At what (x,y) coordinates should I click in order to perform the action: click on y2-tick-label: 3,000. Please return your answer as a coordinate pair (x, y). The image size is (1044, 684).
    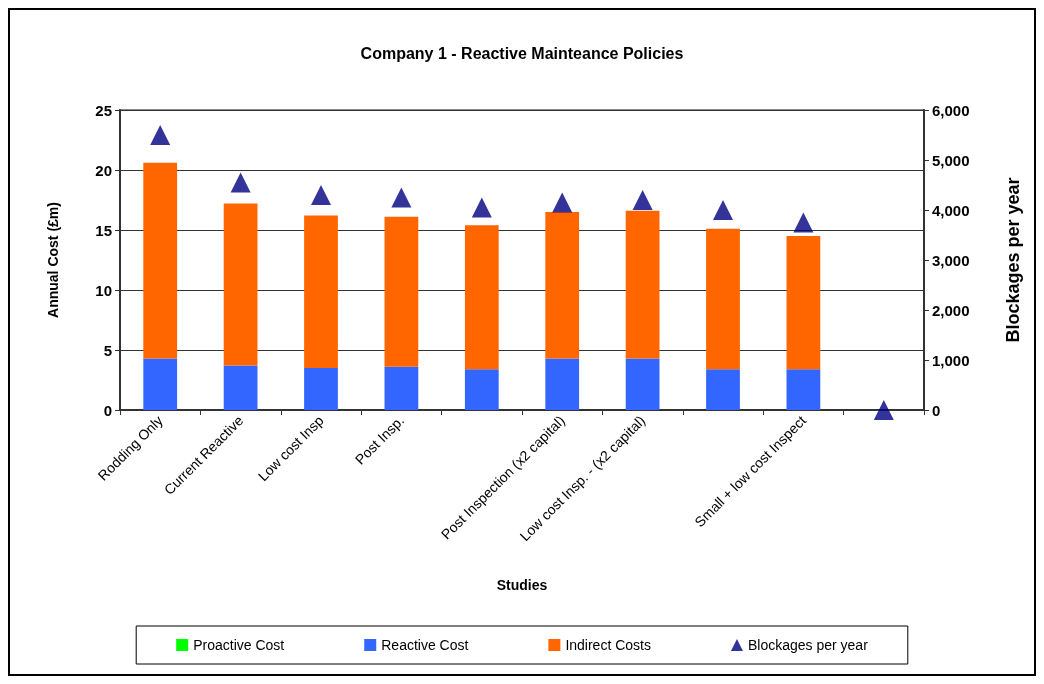
    Looking at the image, I should click on (951, 260).